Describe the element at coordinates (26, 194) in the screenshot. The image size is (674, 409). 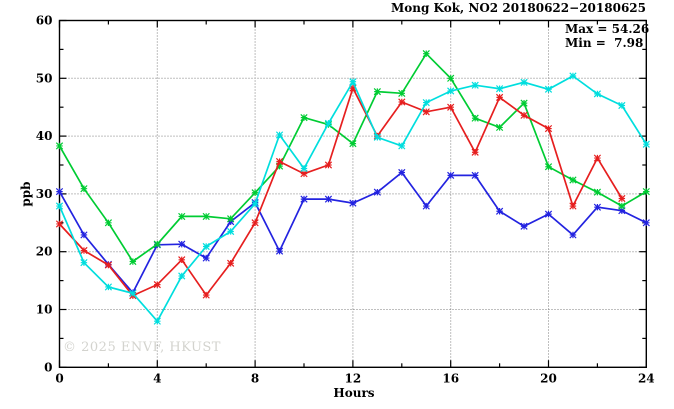
I see `y-axis-label: ppb` at that location.